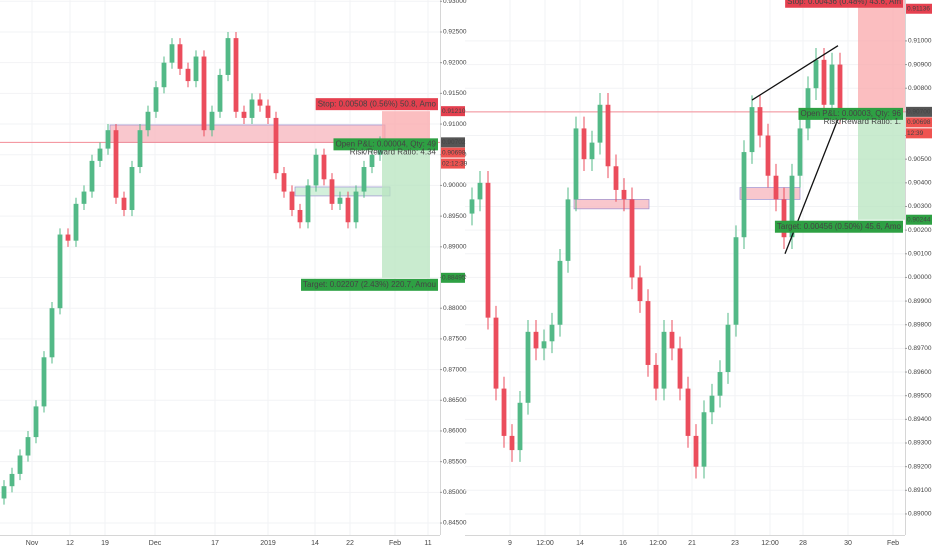 Image resolution: width=932 pixels, height=550 pixels. Describe the element at coordinates (920, 466) in the screenshot. I see `y-tick-label: 0.89200` at that location.